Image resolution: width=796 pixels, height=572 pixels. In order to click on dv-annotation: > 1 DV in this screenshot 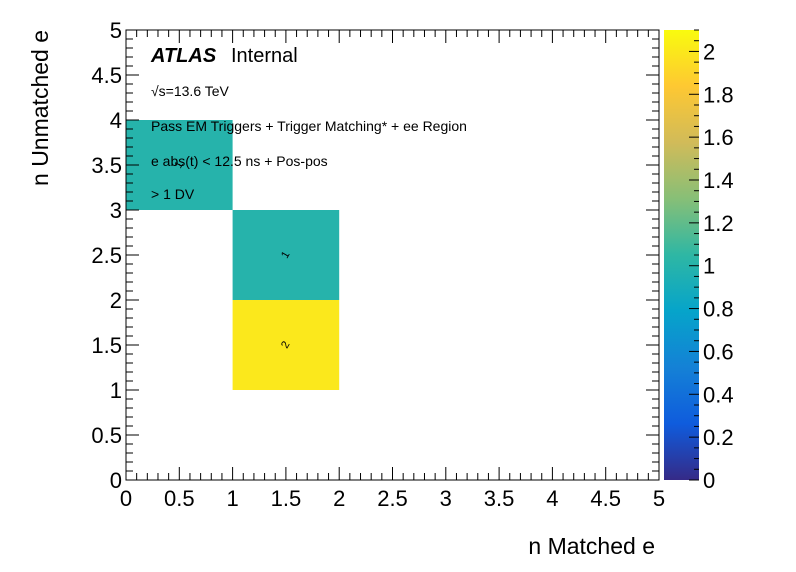, I will do `click(173, 194)`.